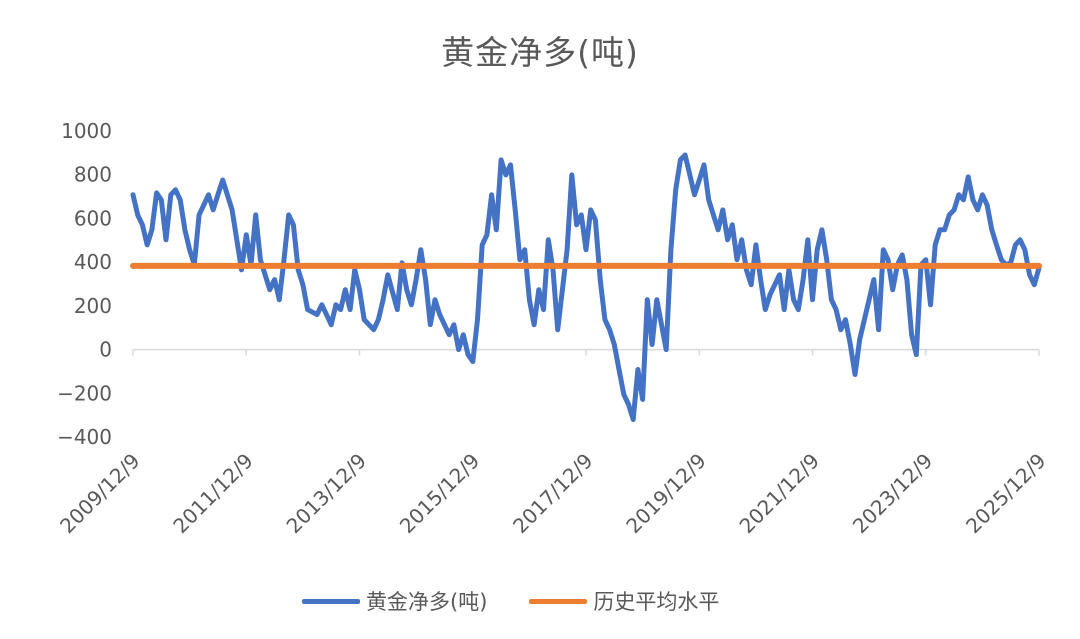 This screenshot has width=1080, height=639. Describe the element at coordinates (84, 393) in the screenshot. I see `y-tick-label: −200` at that location.